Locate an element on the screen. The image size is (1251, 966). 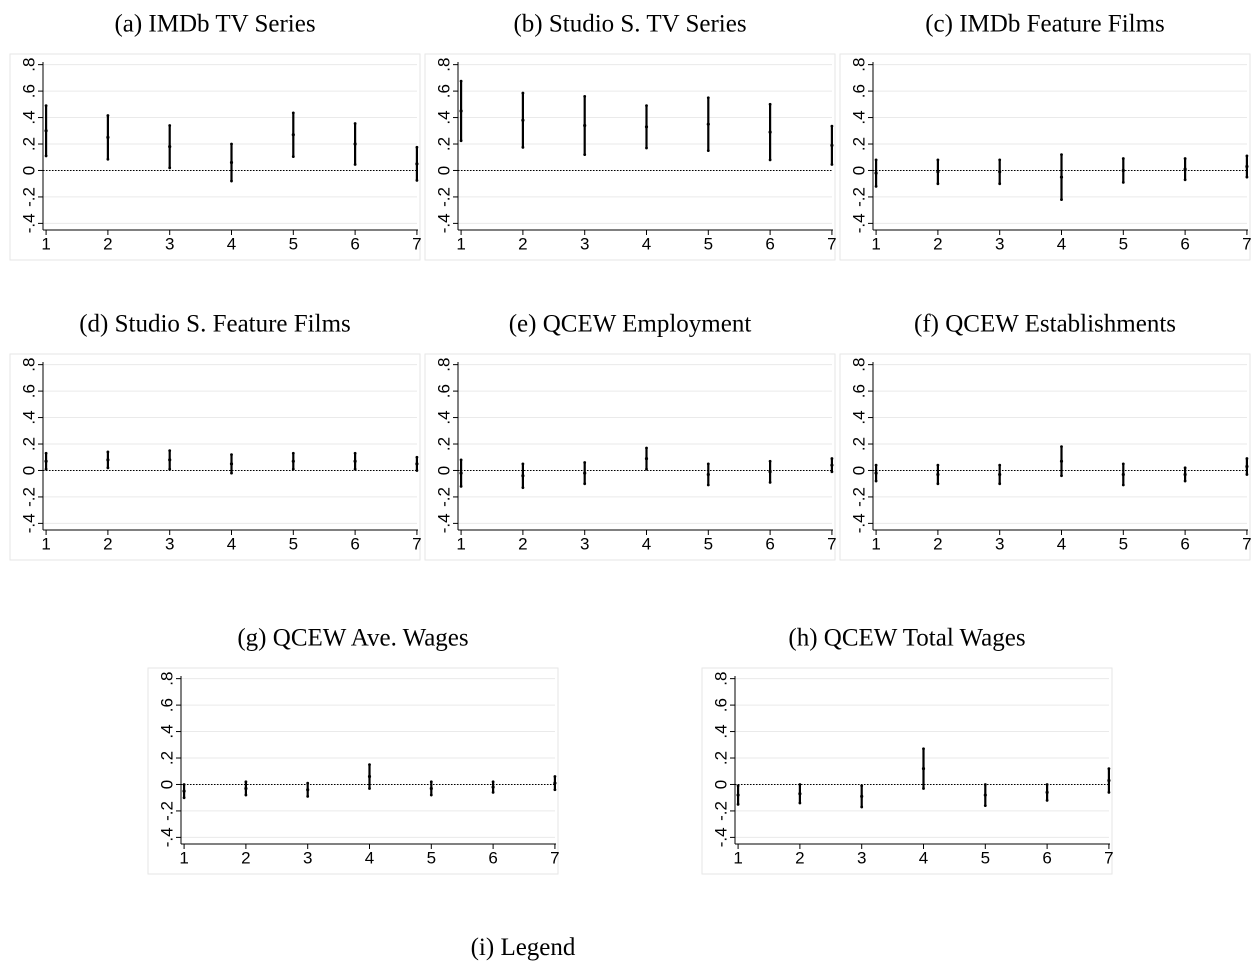
panel-title: (b) Studio S. TV Series is located at coordinates (629, 24).